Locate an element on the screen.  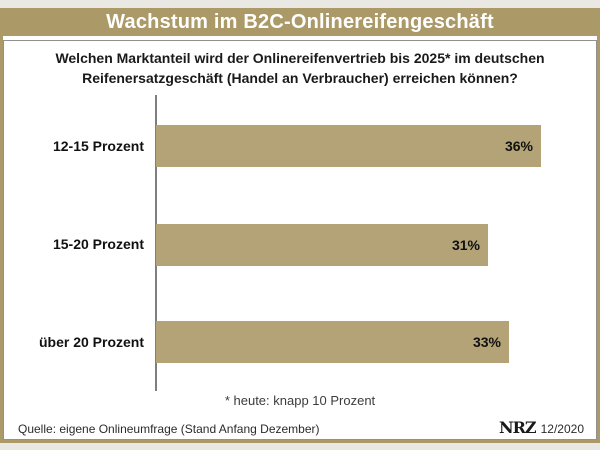
bar: 36% is located at coordinates (348, 146).